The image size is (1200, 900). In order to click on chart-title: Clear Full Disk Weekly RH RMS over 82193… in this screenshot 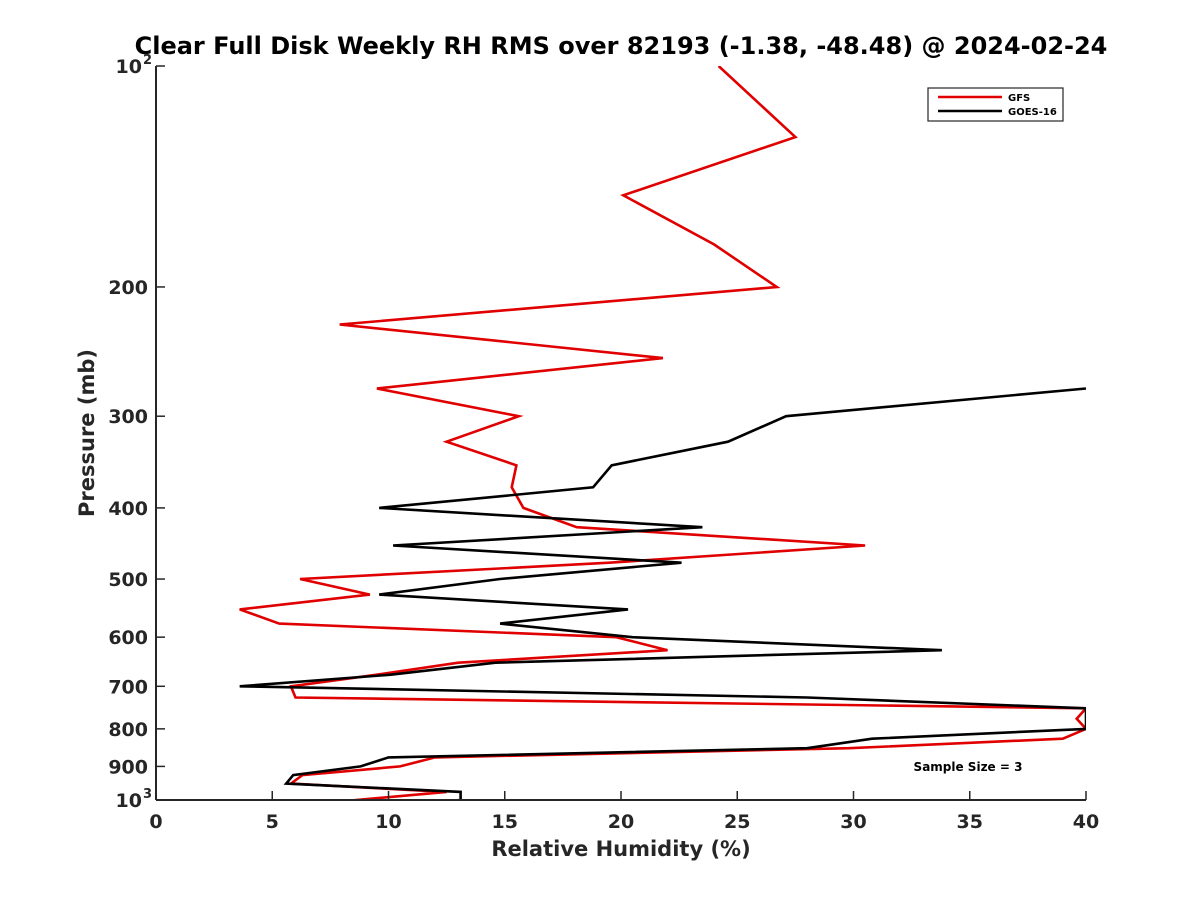, I will do `click(621, 46)`.